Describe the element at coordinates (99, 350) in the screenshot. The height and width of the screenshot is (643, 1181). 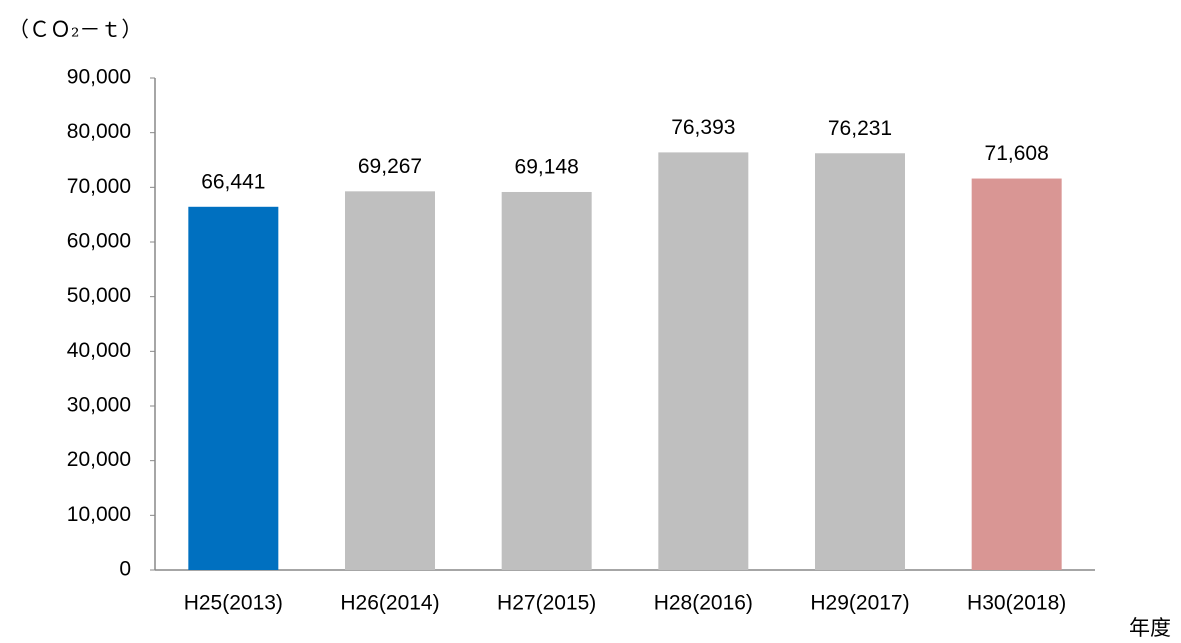
I see `y-tick-label: 40,000` at that location.